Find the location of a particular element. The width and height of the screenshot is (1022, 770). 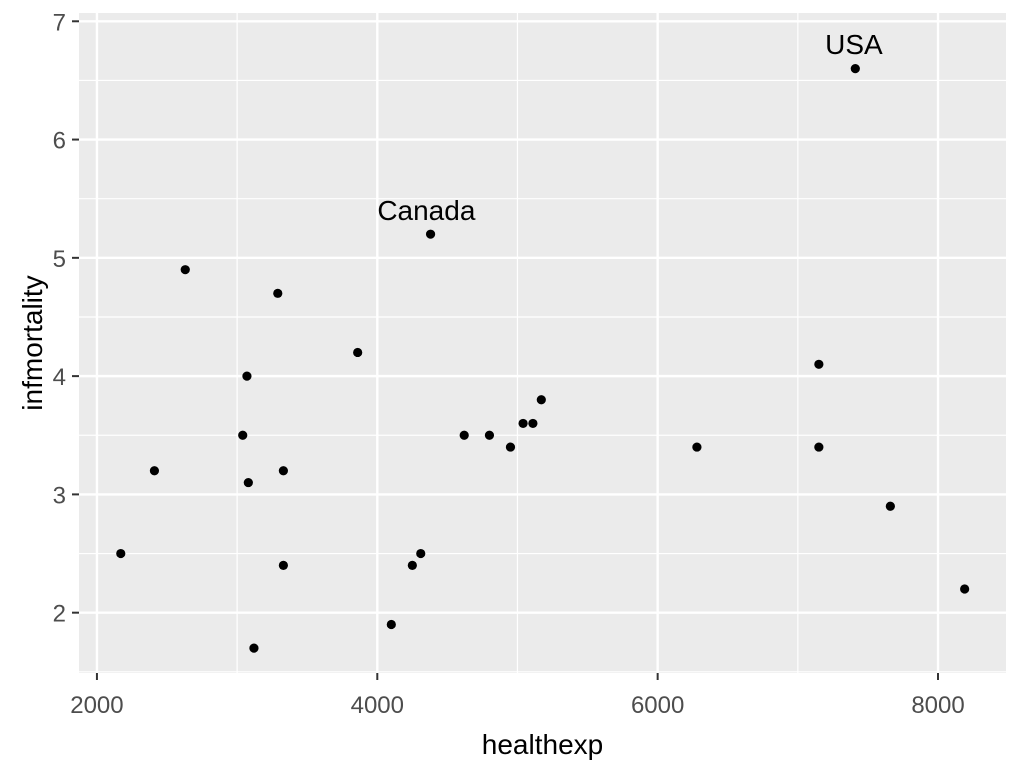

y-tick-label: 2 is located at coordinates (59, 614).